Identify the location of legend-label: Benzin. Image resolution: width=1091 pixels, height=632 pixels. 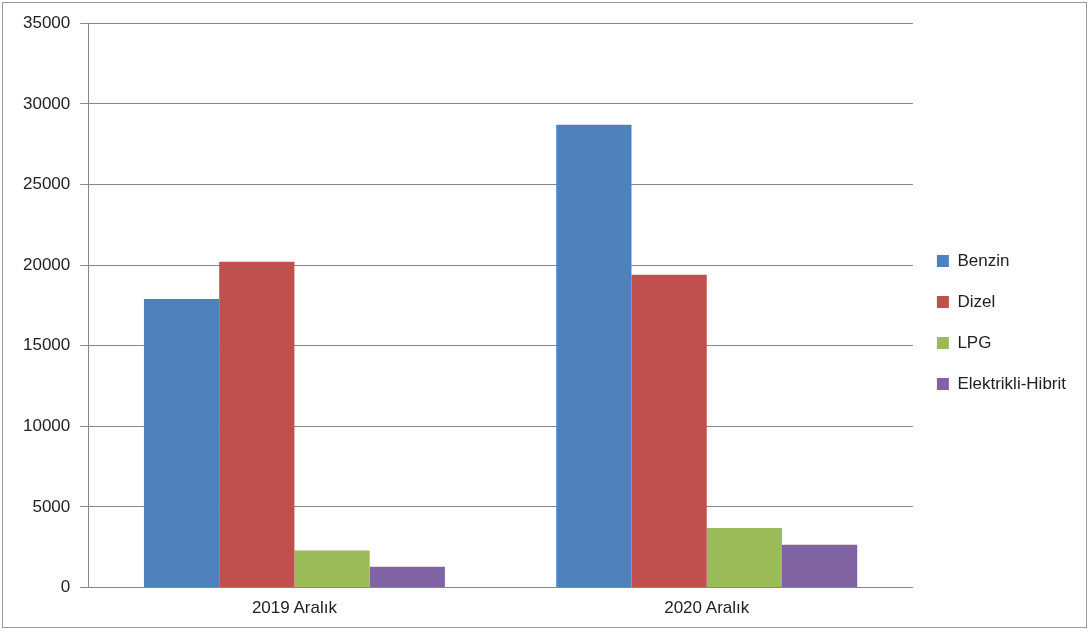
(983, 260).